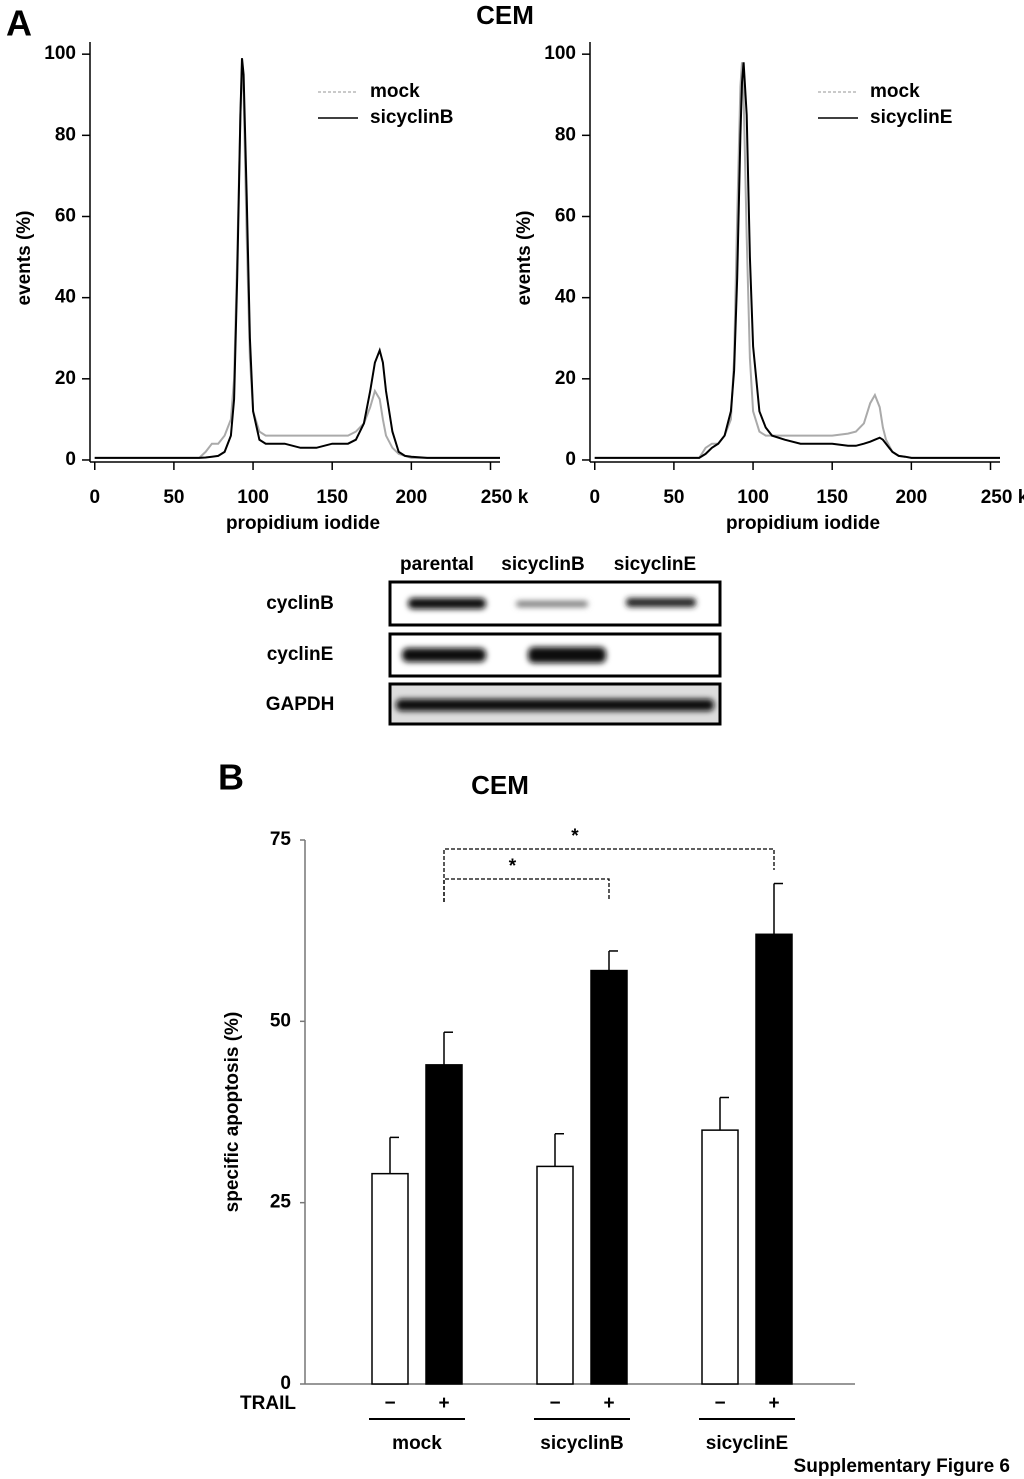 The height and width of the screenshot is (1479, 1024). Describe the element at coordinates (411, 117) in the screenshot. I see `legend-label: sicyclinB` at that location.